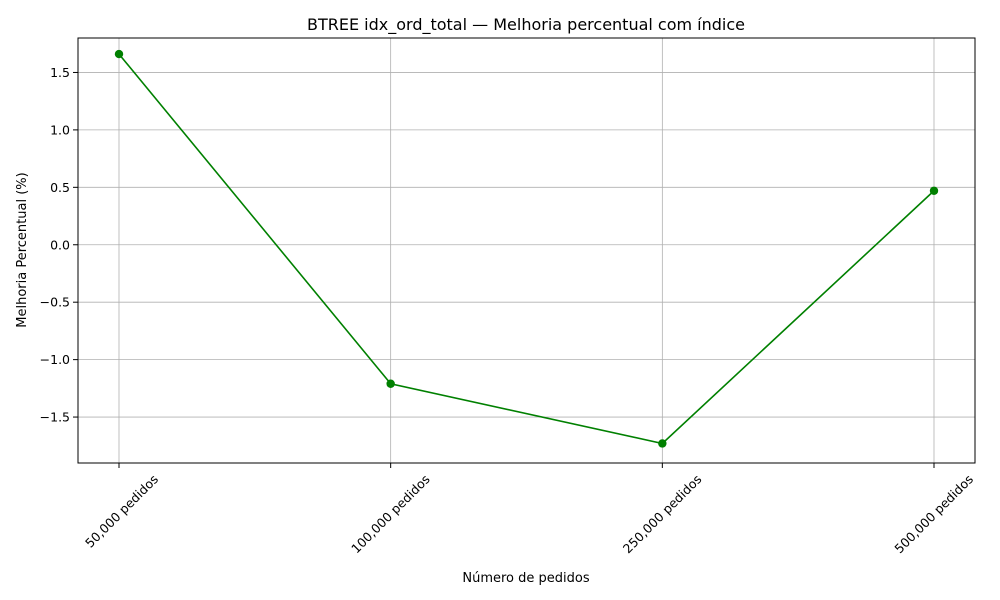  Describe the element at coordinates (22, 249) in the screenshot. I see `y-axis-label: Melhoria Percentual (%)` at that location.